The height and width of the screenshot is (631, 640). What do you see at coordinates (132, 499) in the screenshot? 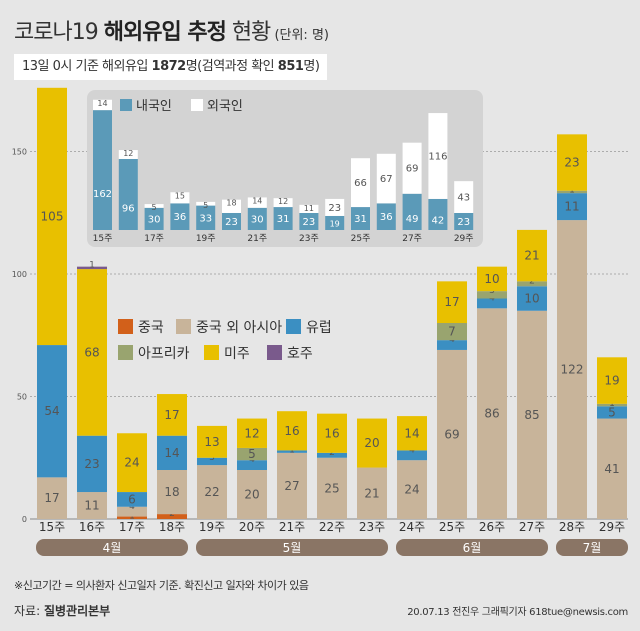
I see `bar-17주-유럽` at bounding box center [132, 499].